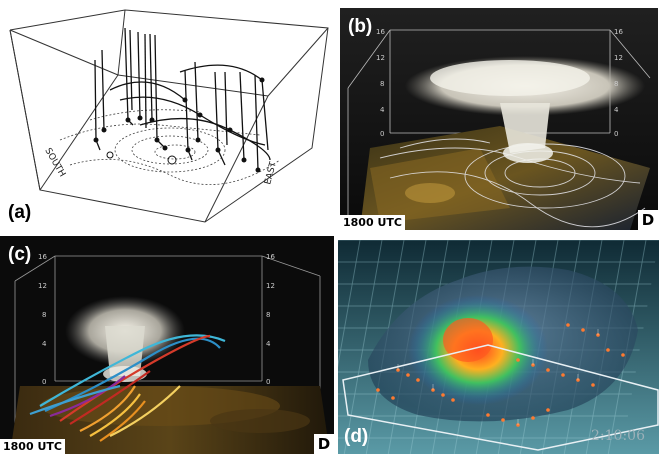 The height and width of the screenshot is (454, 659). I want to click on panel-c-tick-right-16: 16, so click(270, 257).